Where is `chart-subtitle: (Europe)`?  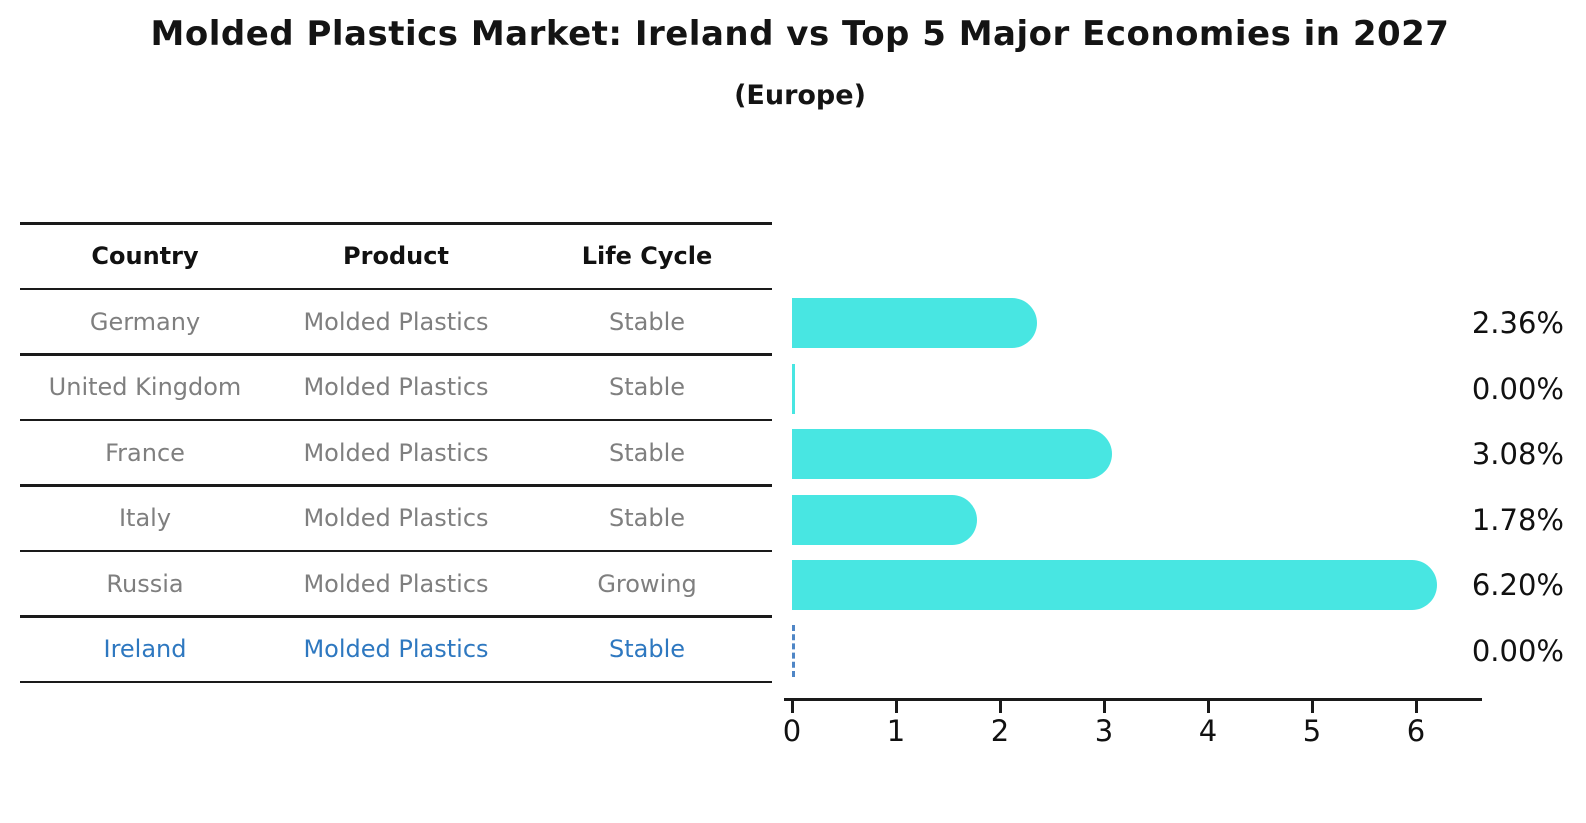 chart-subtitle: (Europe) is located at coordinates (800, 95).